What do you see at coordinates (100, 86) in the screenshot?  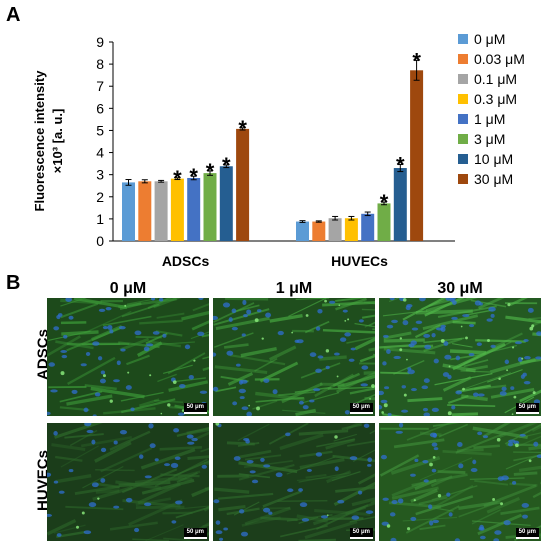 I see `y-tick-label: 7` at bounding box center [100, 86].